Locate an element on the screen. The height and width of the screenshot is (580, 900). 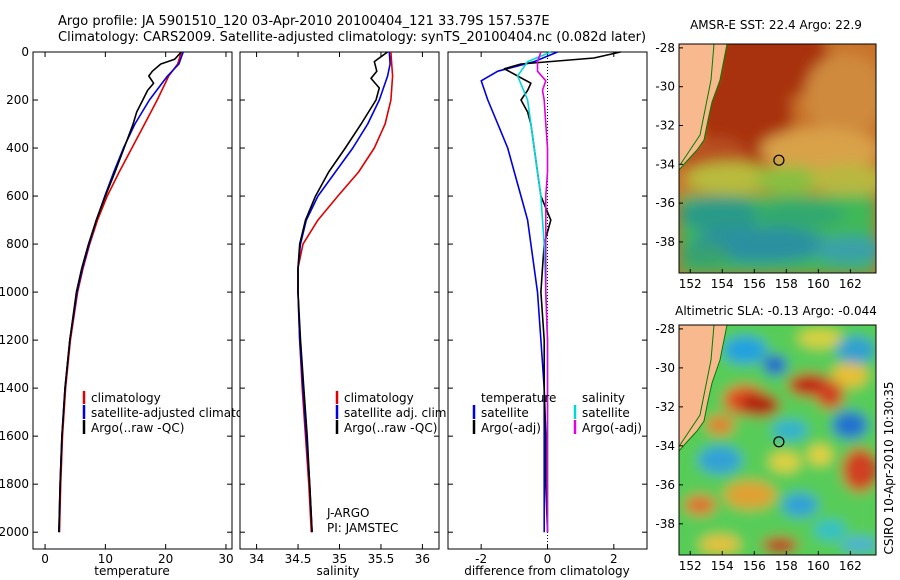
y-tick-label: 1600 is located at coordinates (14, 436).